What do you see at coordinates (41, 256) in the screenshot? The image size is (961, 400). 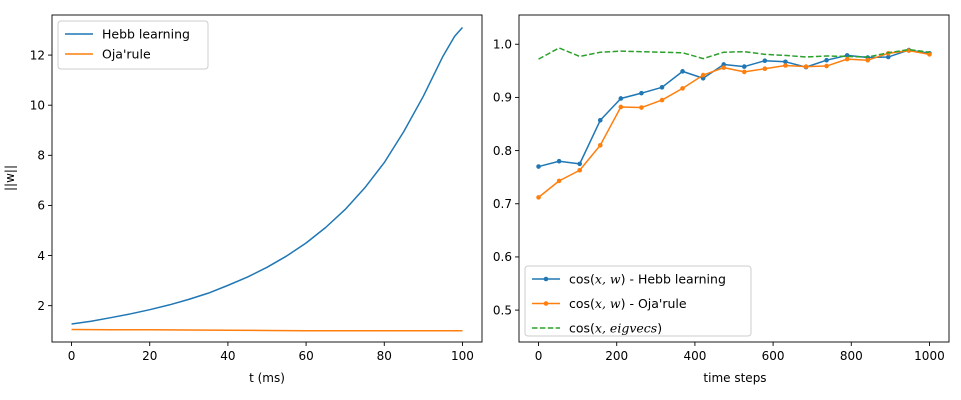 I see `chart-left-ytick-label: 4` at bounding box center [41, 256].